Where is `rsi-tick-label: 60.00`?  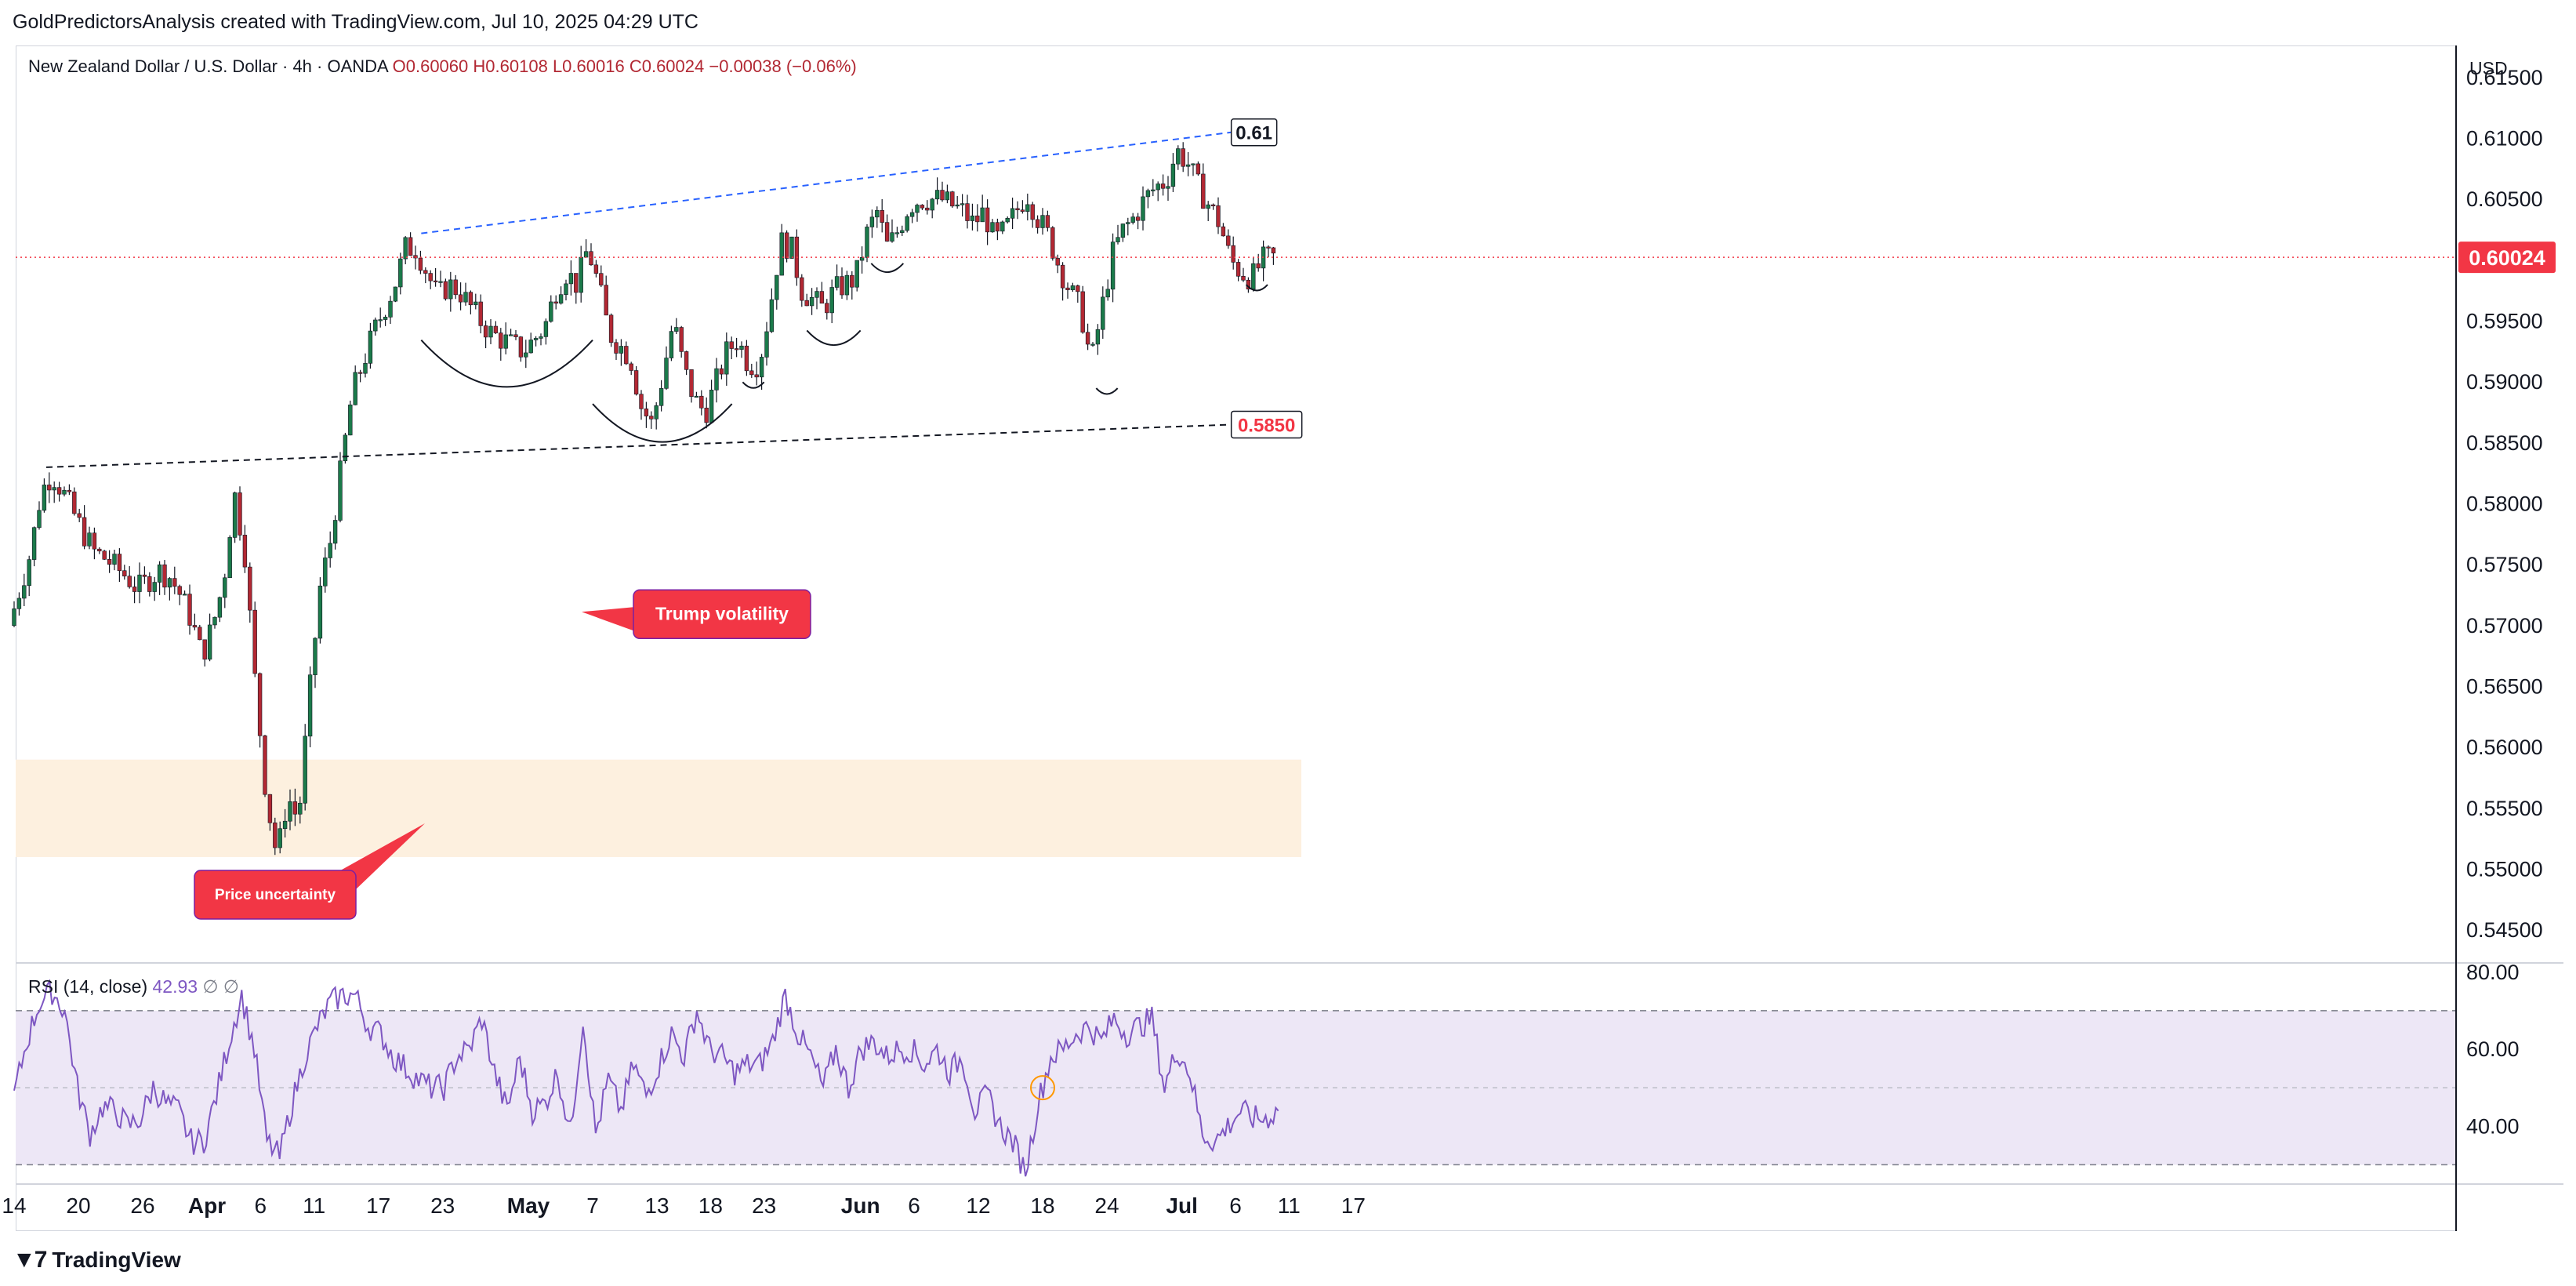 rsi-tick-label: 60.00 is located at coordinates (2493, 1049).